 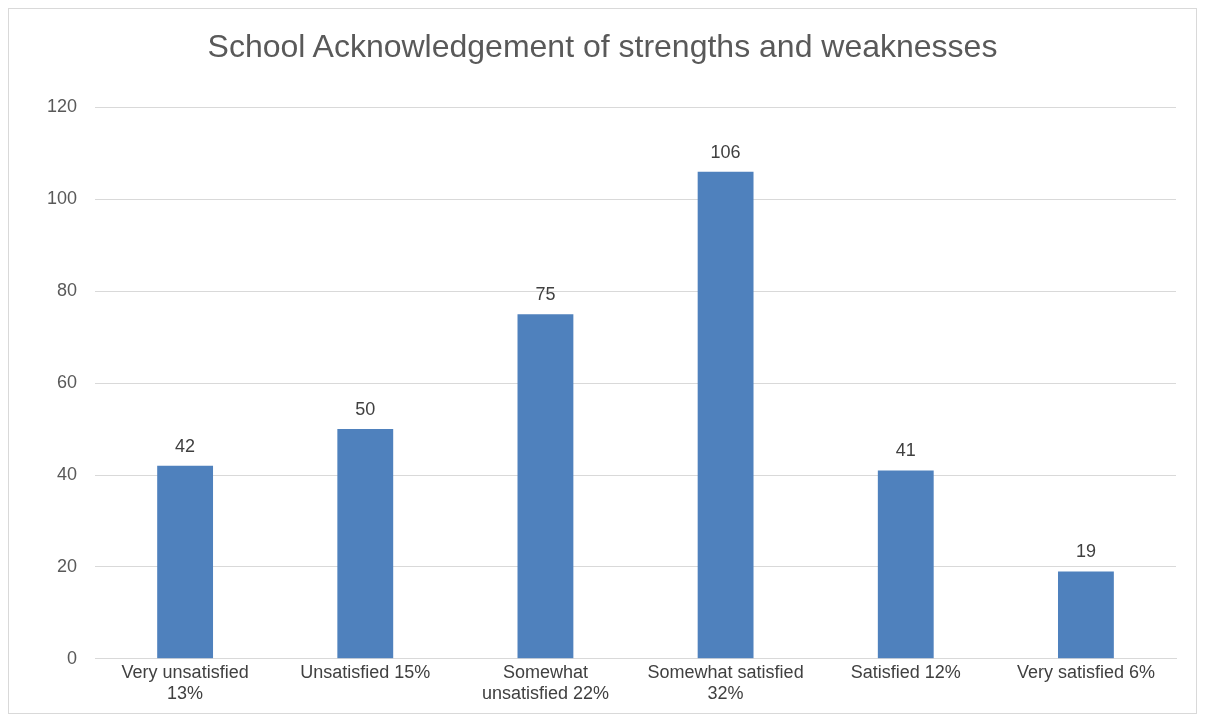 What do you see at coordinates (545, 294) in the screenshot?
I see `data-label: 75` at bounding box center [545, 294].